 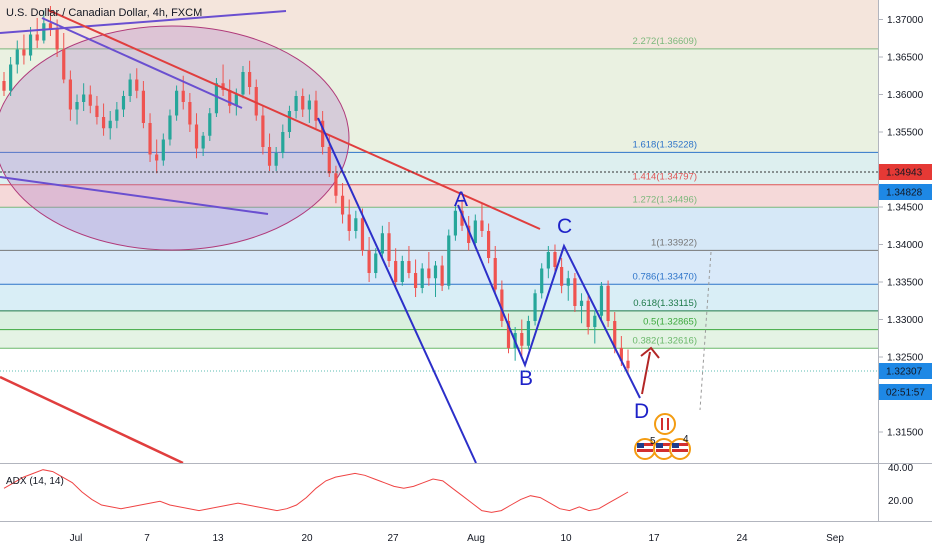 I want to click on time-tick-label: Jul, so click(x=76, y=538).